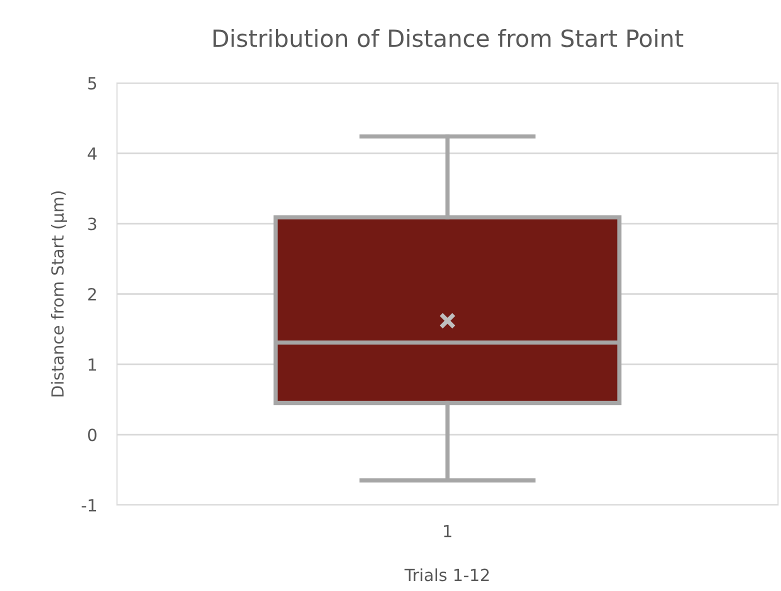 This screenshot has width=781, height=591. I want to click on y-axis-title: Distance from Start (µm), so click(59, 293).